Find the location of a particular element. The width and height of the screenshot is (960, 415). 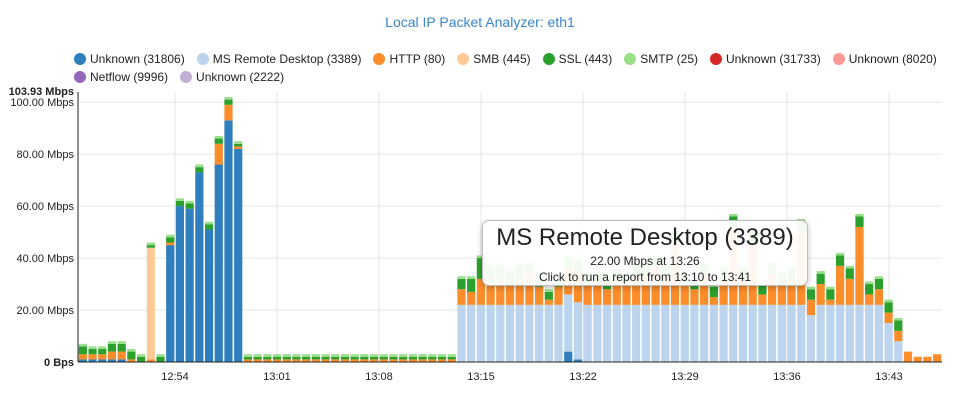

legend-item: SMTP (25) is located at coordinates (661, 59).